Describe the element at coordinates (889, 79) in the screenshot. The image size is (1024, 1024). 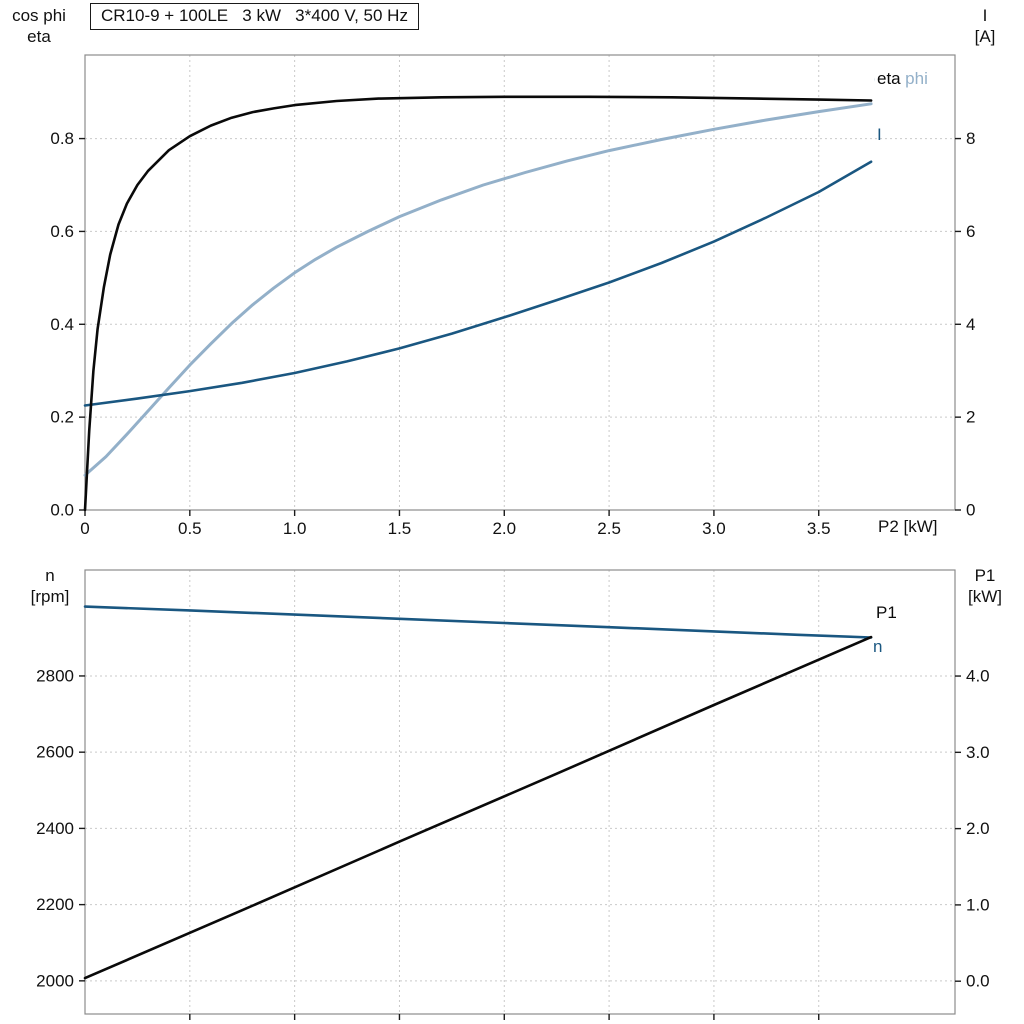
I see `eta-curve-label: eta` at that location.